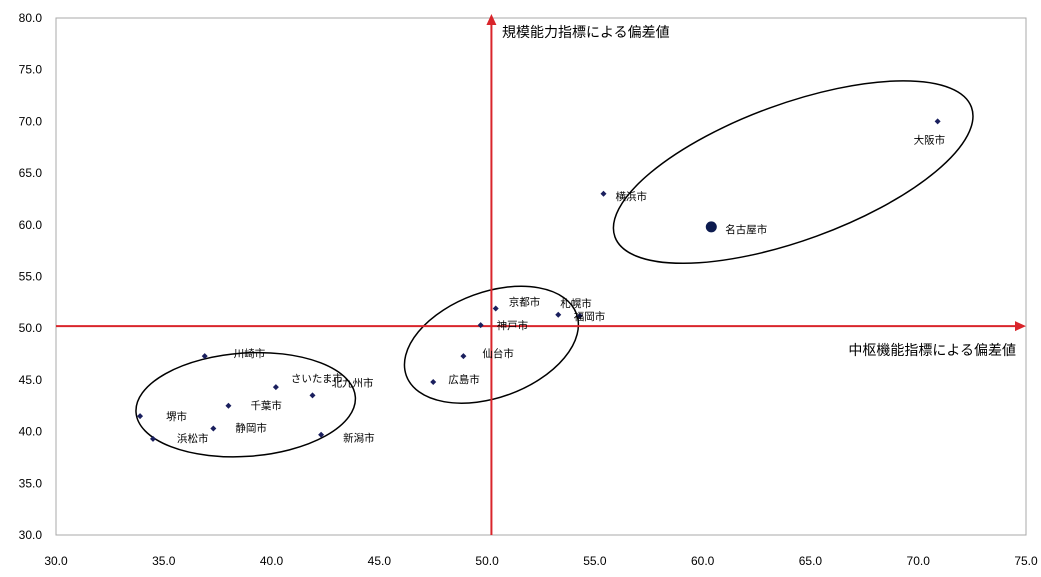 This screenshot has width=1041, height=577. Describe the element at coordinates (793, 172) in the screenshot. I see `group-ellipse-northeast` at that location.